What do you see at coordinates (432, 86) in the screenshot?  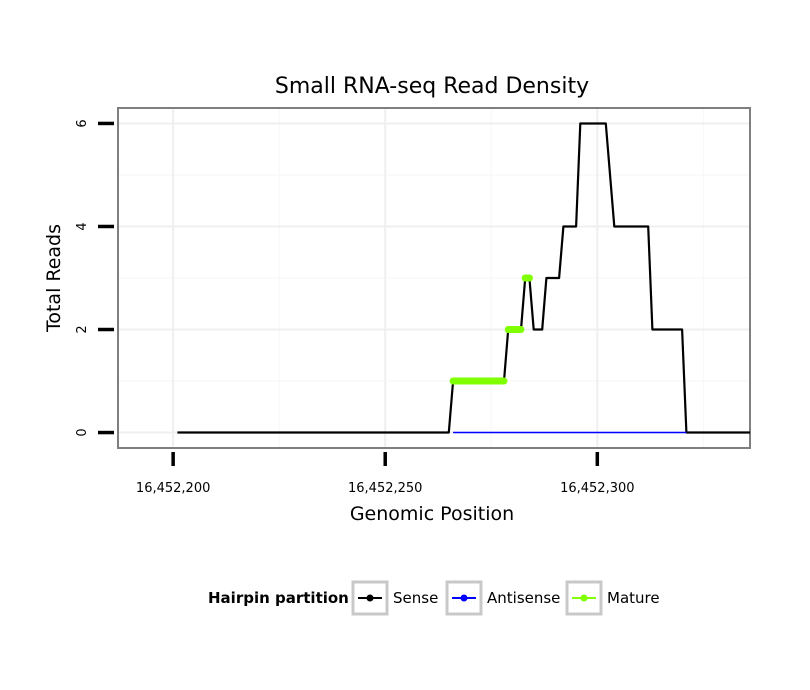 I see `chart-title: Small RNA-seq Read Density` at bounding box center [432, 86].